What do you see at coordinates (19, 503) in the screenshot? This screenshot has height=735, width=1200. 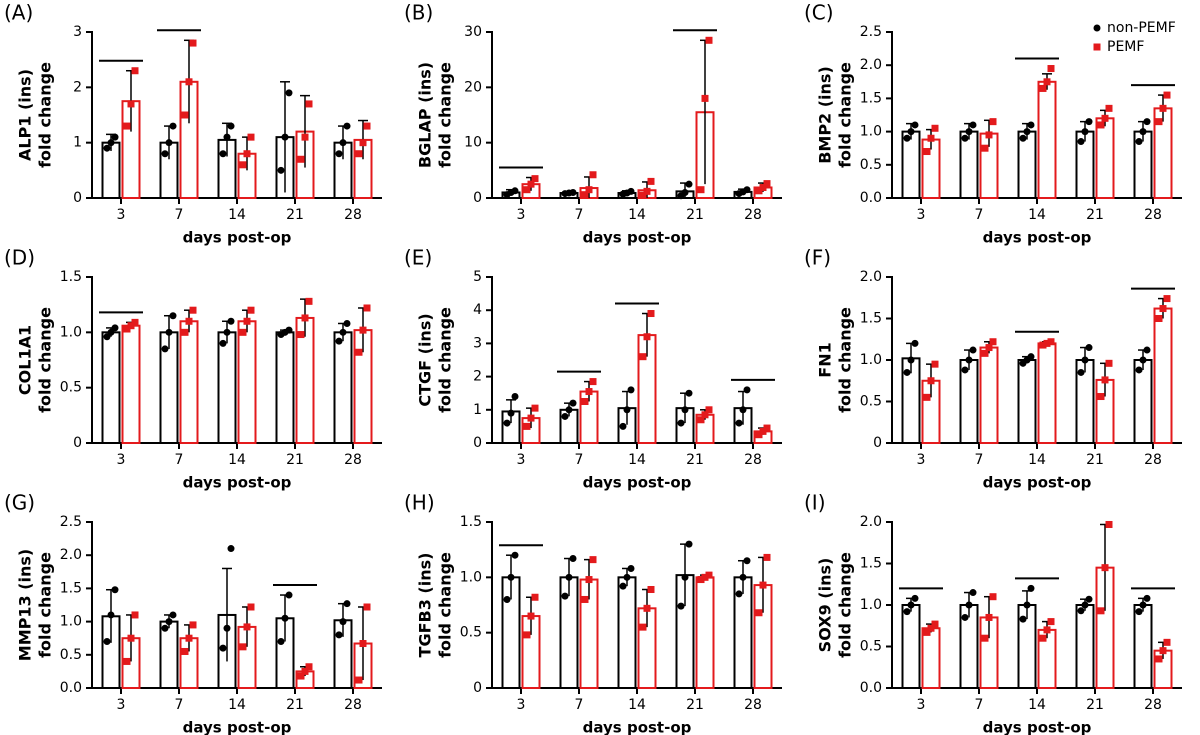 I see `panel-label: (G)` at bounding box center [19, 503].